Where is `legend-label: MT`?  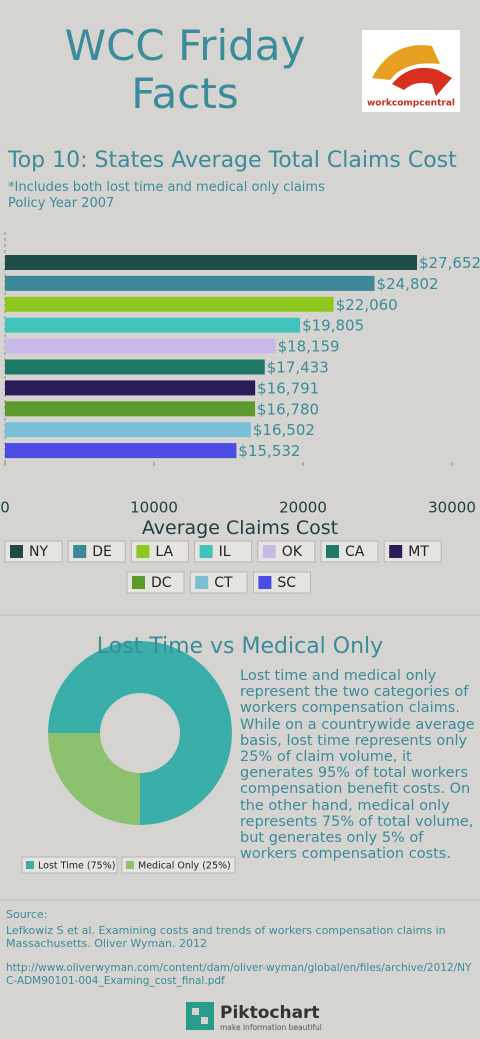 legend-label: MT is located at coordinates (418, 552).